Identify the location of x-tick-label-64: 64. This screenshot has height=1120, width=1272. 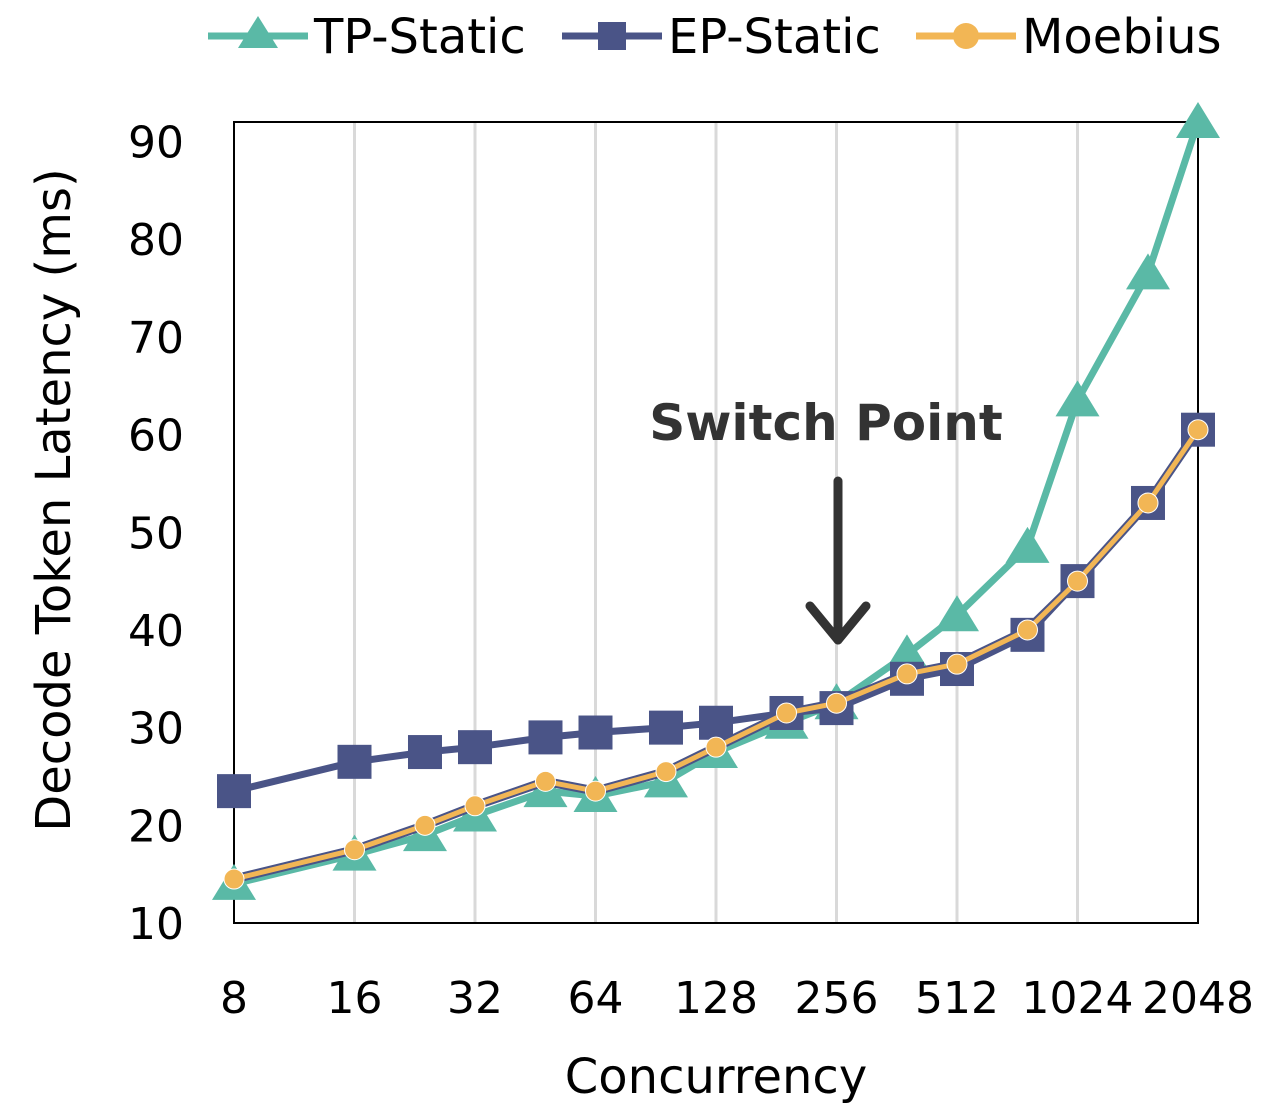
(596, 998).